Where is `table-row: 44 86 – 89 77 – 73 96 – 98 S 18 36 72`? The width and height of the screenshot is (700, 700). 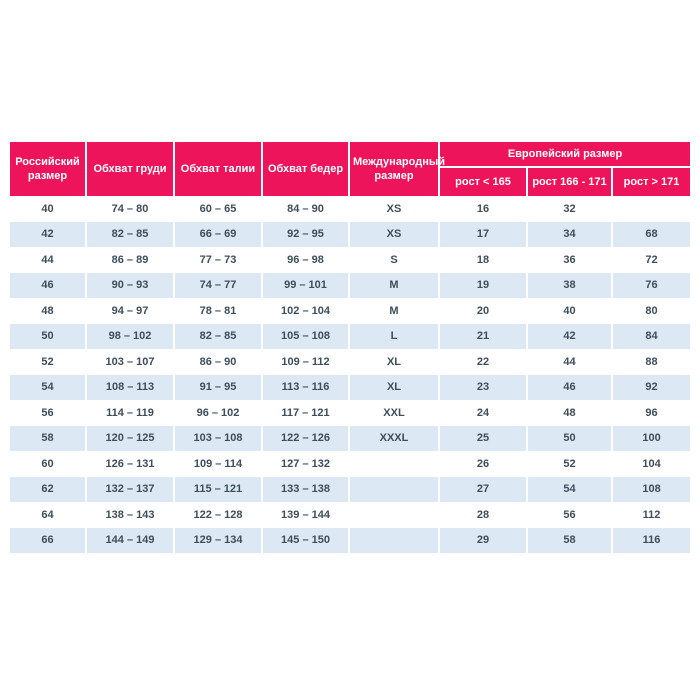
table-row: 44 86 – 89 77 – 73 96 – 98 S 18 36 72 is located at coordinates (350, 260).